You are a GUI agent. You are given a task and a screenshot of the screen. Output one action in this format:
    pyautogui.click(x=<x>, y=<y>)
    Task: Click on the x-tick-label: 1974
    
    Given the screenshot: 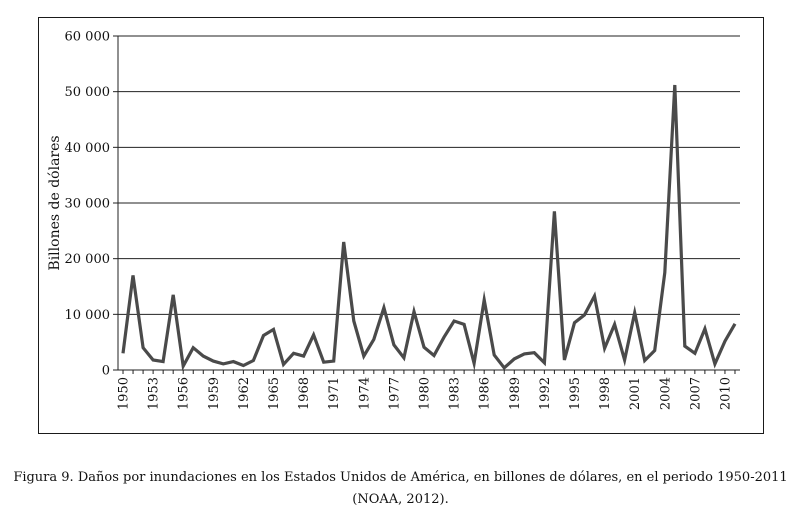 What is the action you would take?
    pyautogui.click(x=364, y=393)
    